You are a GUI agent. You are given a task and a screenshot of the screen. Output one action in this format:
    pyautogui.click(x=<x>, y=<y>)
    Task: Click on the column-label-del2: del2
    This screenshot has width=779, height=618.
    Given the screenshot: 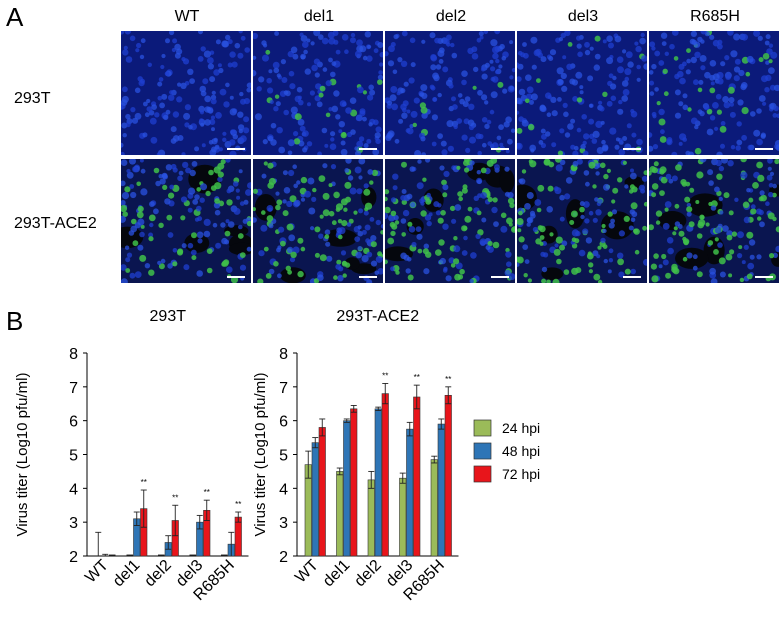 What is the action you would take?
    pyautogui.click(x=451, y=16)
    